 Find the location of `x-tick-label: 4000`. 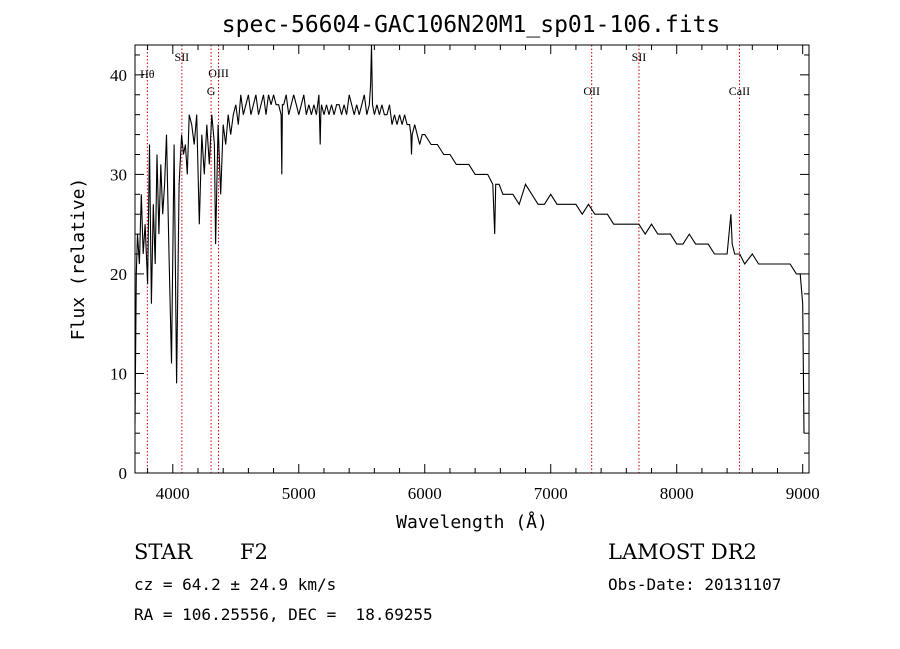

x-tick-label: 4000 is located at coordinates (173, 493).